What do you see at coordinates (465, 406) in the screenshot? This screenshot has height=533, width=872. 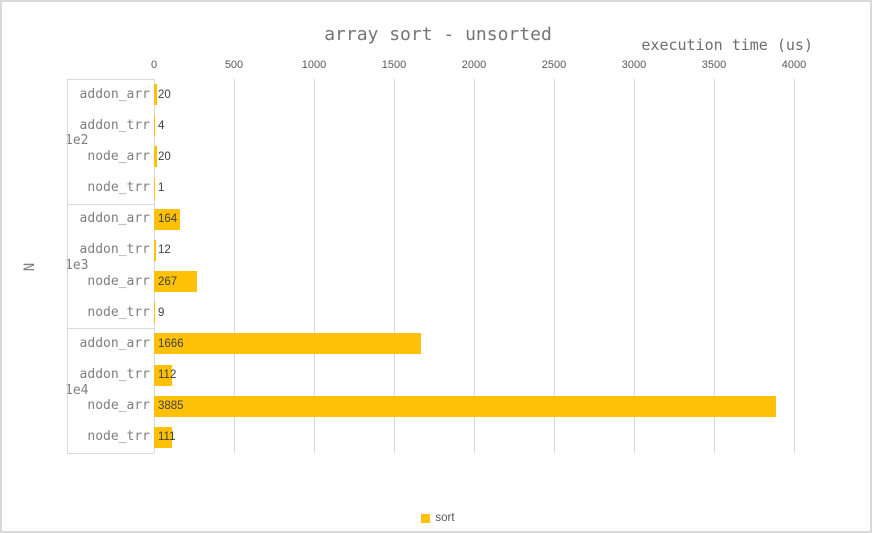 I see `bar-1e4-node_arr` at bounding box center [465, 406].